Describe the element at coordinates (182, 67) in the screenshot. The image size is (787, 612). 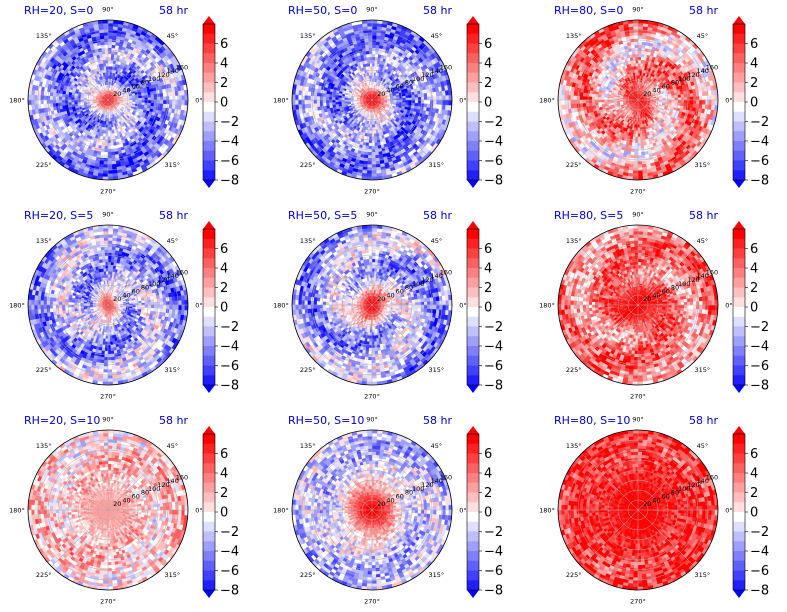
I see `radius-label: 160` at that location.